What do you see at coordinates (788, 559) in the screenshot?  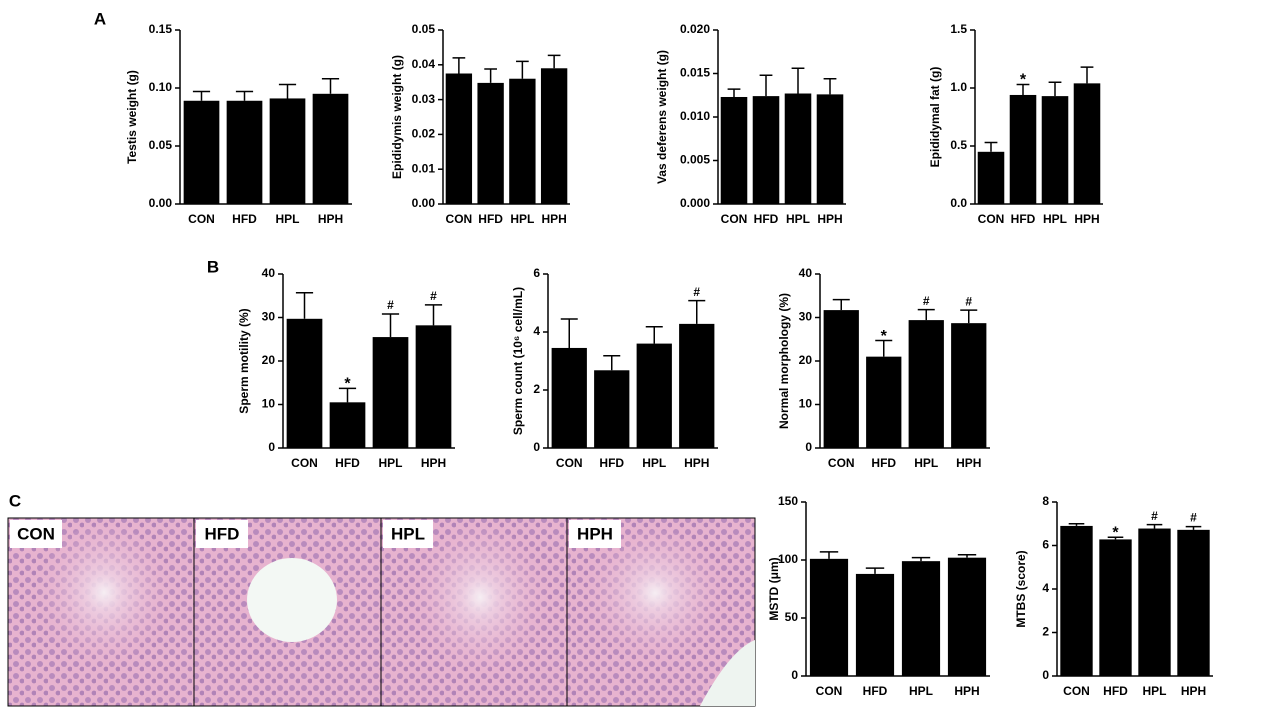 I see `y-tick-label: 100` at bounding box center [788, 559].